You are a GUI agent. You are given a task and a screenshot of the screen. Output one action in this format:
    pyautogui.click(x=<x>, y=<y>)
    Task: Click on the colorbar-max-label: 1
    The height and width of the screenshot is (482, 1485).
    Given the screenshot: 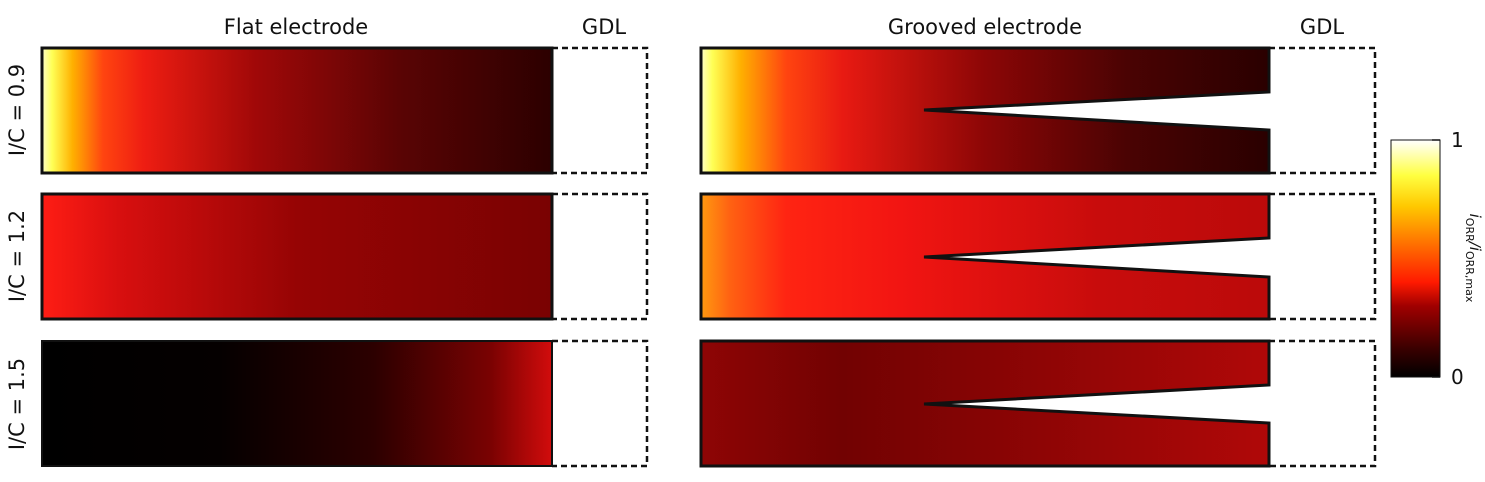 What is the action you would take?
    pyautogui.click(x=1457, y=140)
    